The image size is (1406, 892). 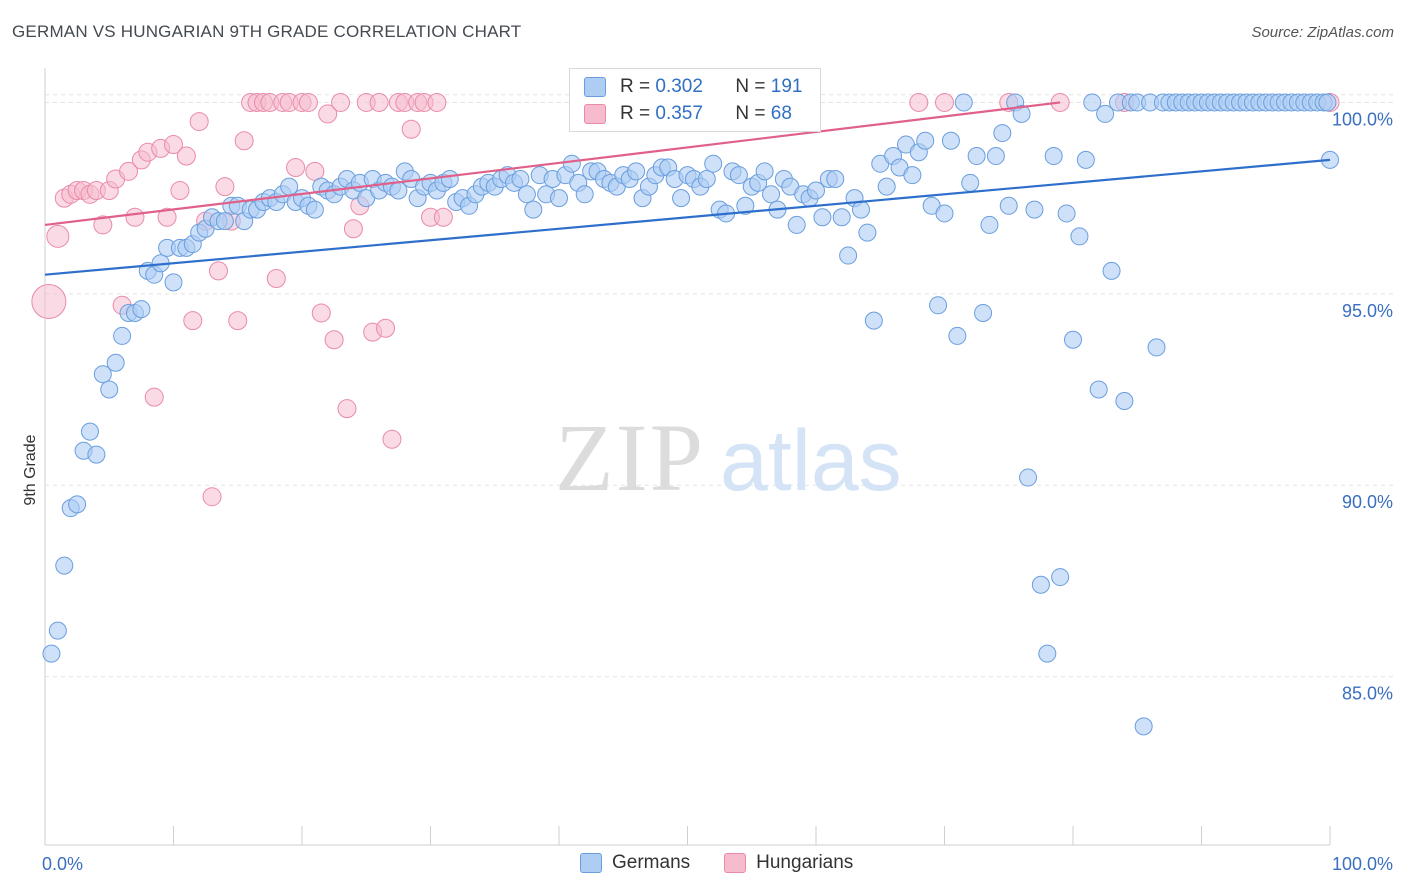 I want to click on legend-r-label: R =, so click(x=635, y=113).